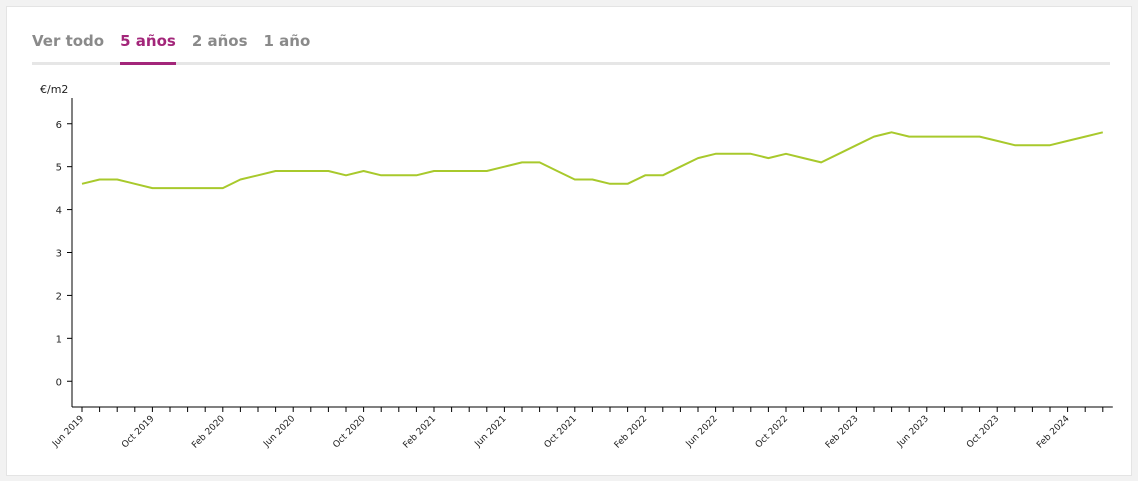  I want to click on x-tick-label: Oct 2022, so click(772, 432).